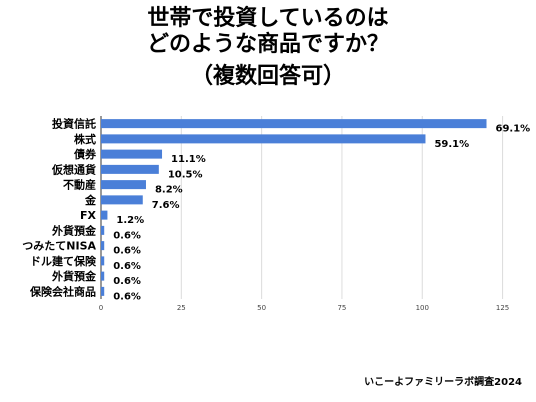  Describe the element at coordinates (85, 139) in the screenshot. I see `category-label: 株式` at that location.